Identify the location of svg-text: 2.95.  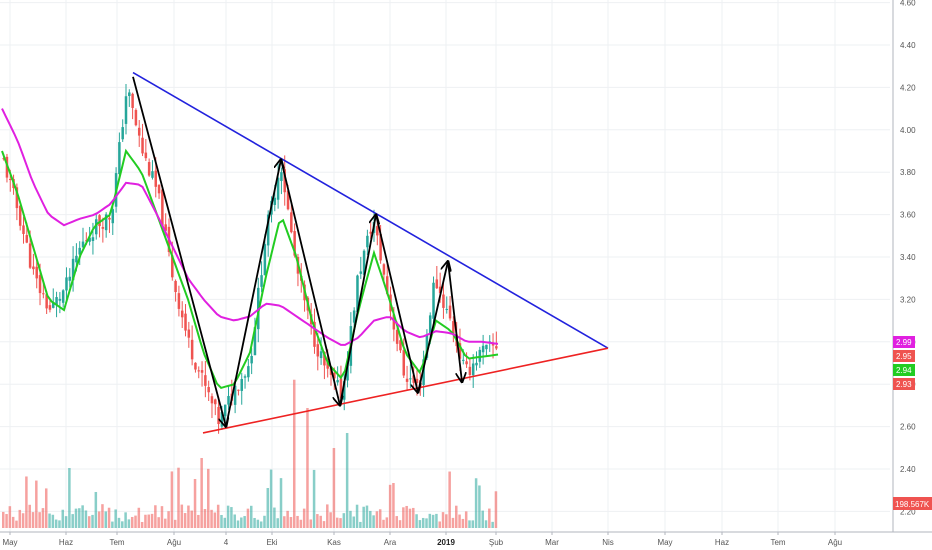
(904, 356).